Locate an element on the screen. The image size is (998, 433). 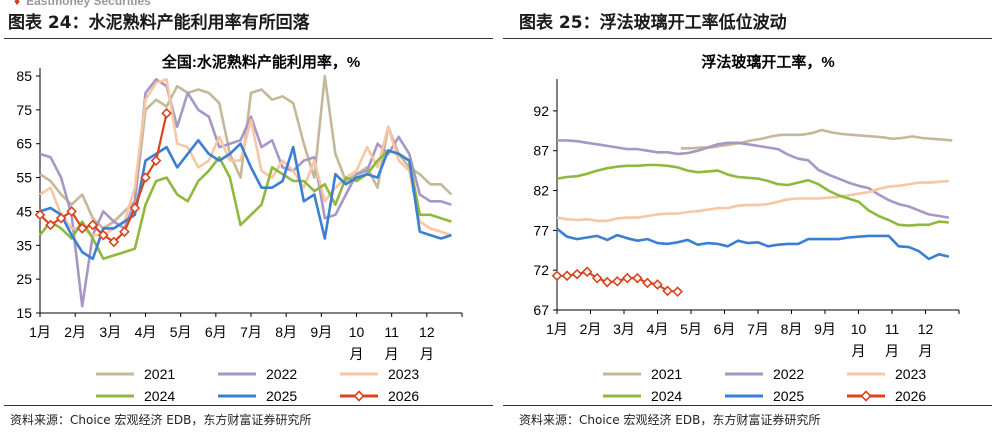
brand-text: Eastmoney Securities is located at coordinates (88, 4).